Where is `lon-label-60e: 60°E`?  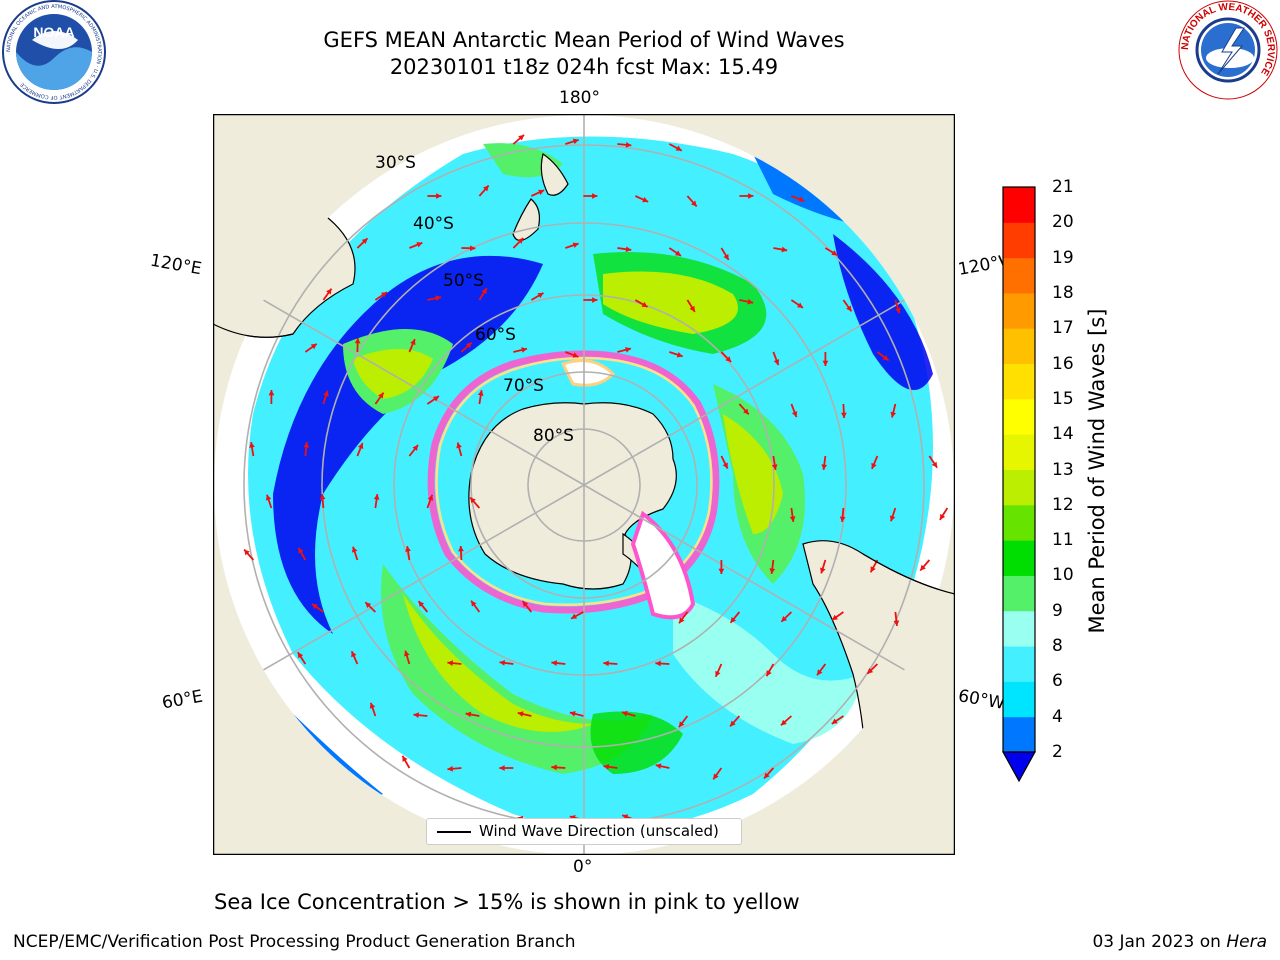 lon-label-60e: 60°E is located at coordinates (182, 700).